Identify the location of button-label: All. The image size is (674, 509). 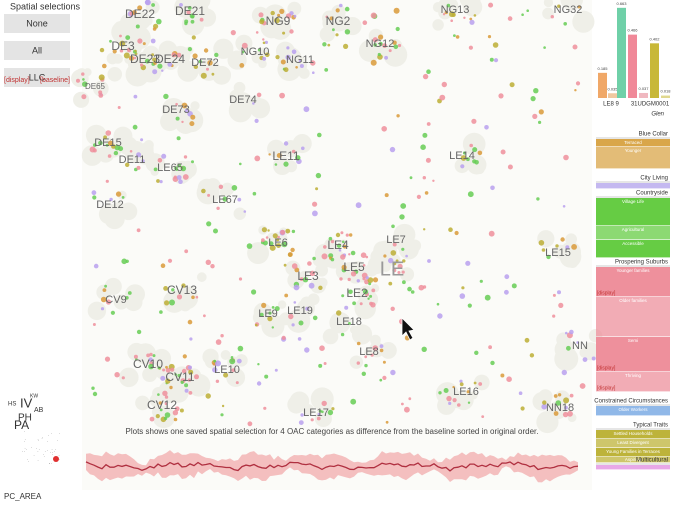
(37, 50).